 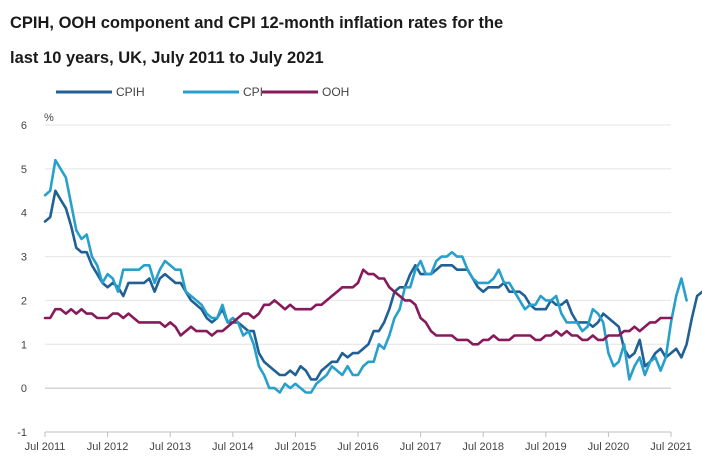 What do you see at coordinates (358, 447) in the screenshot?
I see `x-tick-label: Jul 2016` at bounding box center [358, 447].